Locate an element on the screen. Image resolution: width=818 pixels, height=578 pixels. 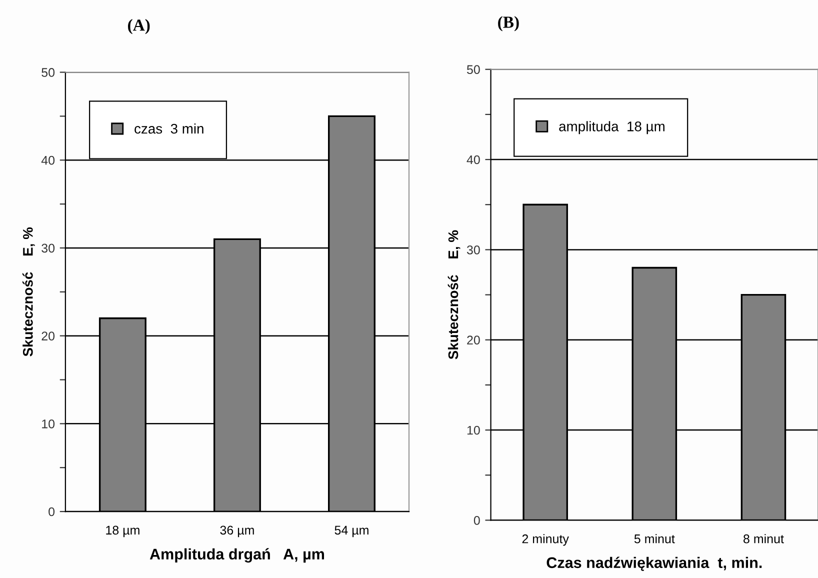
x-tick-label: 36 µm is located at coordinates (237, 532).